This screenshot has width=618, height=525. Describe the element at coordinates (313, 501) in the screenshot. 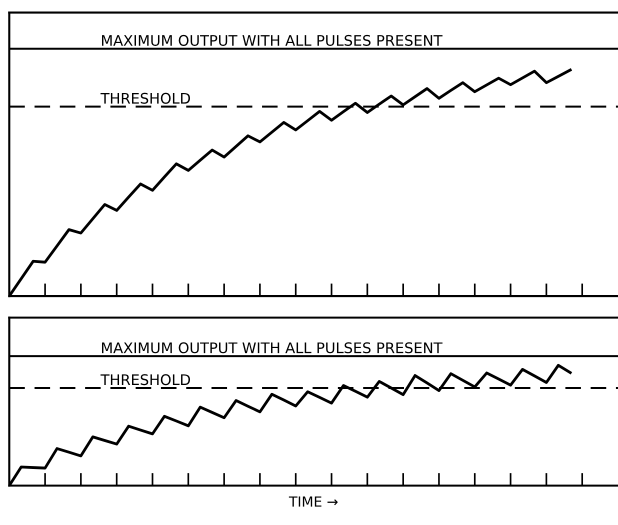

I see `x-axis-title: TIME →` at that location.